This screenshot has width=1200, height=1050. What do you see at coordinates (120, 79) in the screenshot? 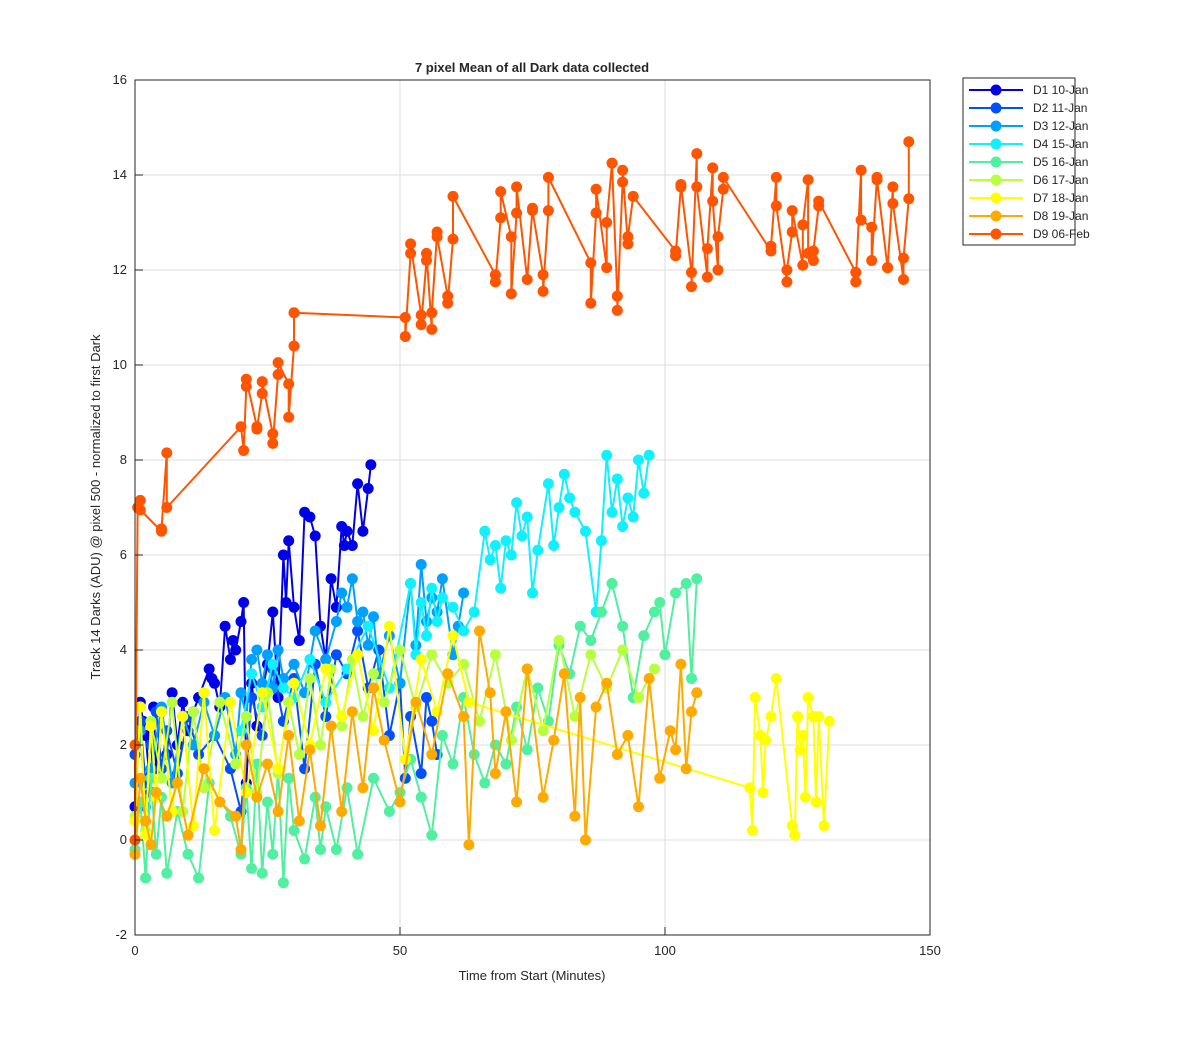
I see `y-tick-label: 16` at bounding box center [120, 79].